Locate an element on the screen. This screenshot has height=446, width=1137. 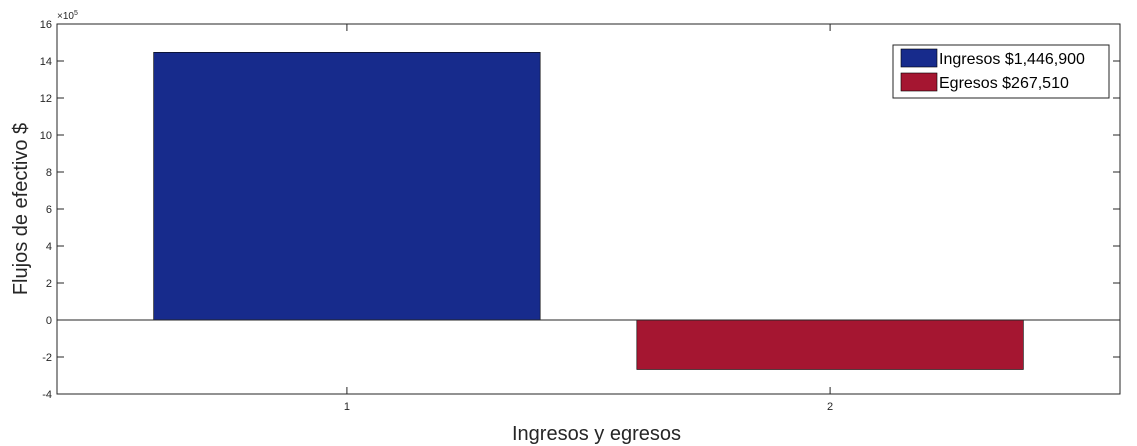
y-tick-label: 14 is located at coordinates (46, 62).